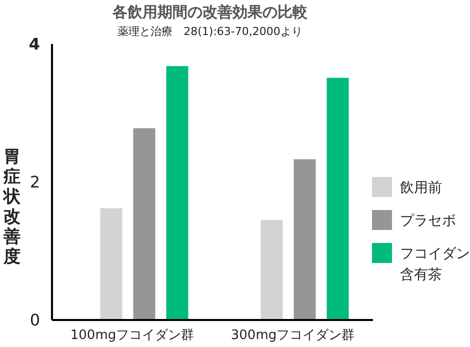  What do you see at coordinates (132, 335) in the screenshot?
I see `x-tick-label: 100mgフコイダン群` at bounding box center [132, 335].